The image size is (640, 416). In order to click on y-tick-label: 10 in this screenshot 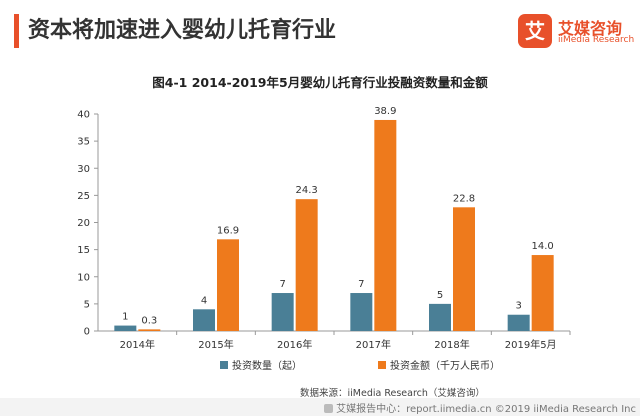, I will do `click(83, 277)`.